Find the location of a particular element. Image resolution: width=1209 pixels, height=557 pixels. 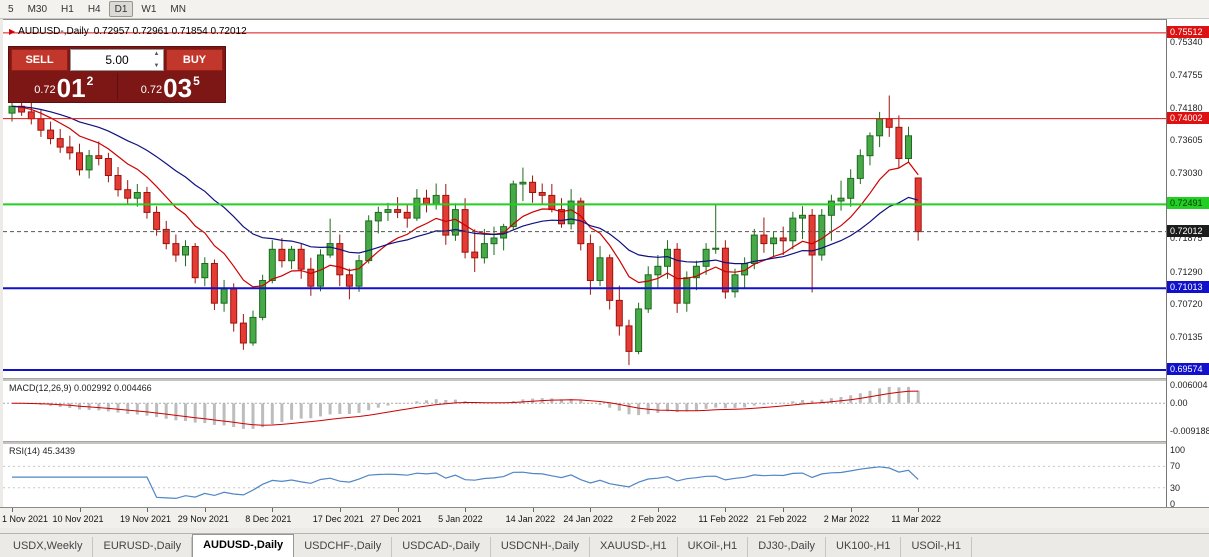

timeframe-h1: H1 is located at coordinates (67, 9).